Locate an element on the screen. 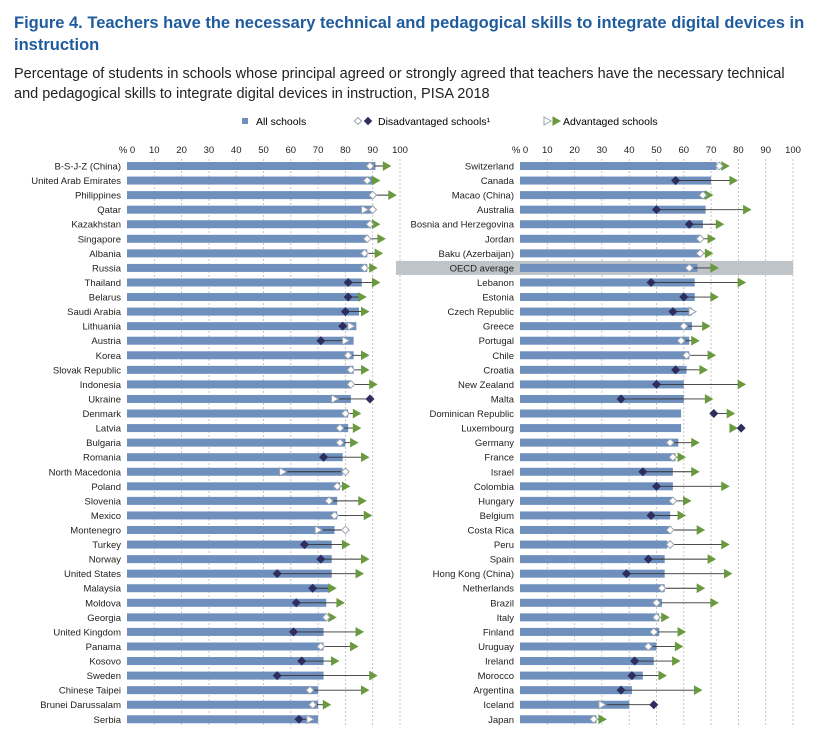 The image size is (819, 749). category-label: Peru is located at coordinates (504, 545).